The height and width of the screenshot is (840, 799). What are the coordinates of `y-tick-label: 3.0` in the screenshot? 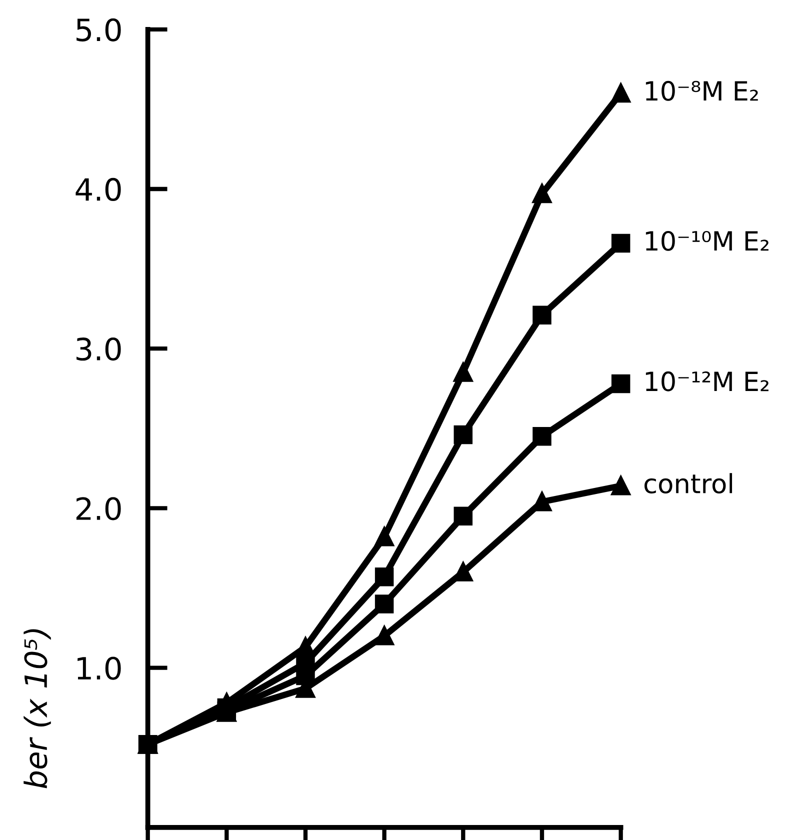 It's located at (98, 349).